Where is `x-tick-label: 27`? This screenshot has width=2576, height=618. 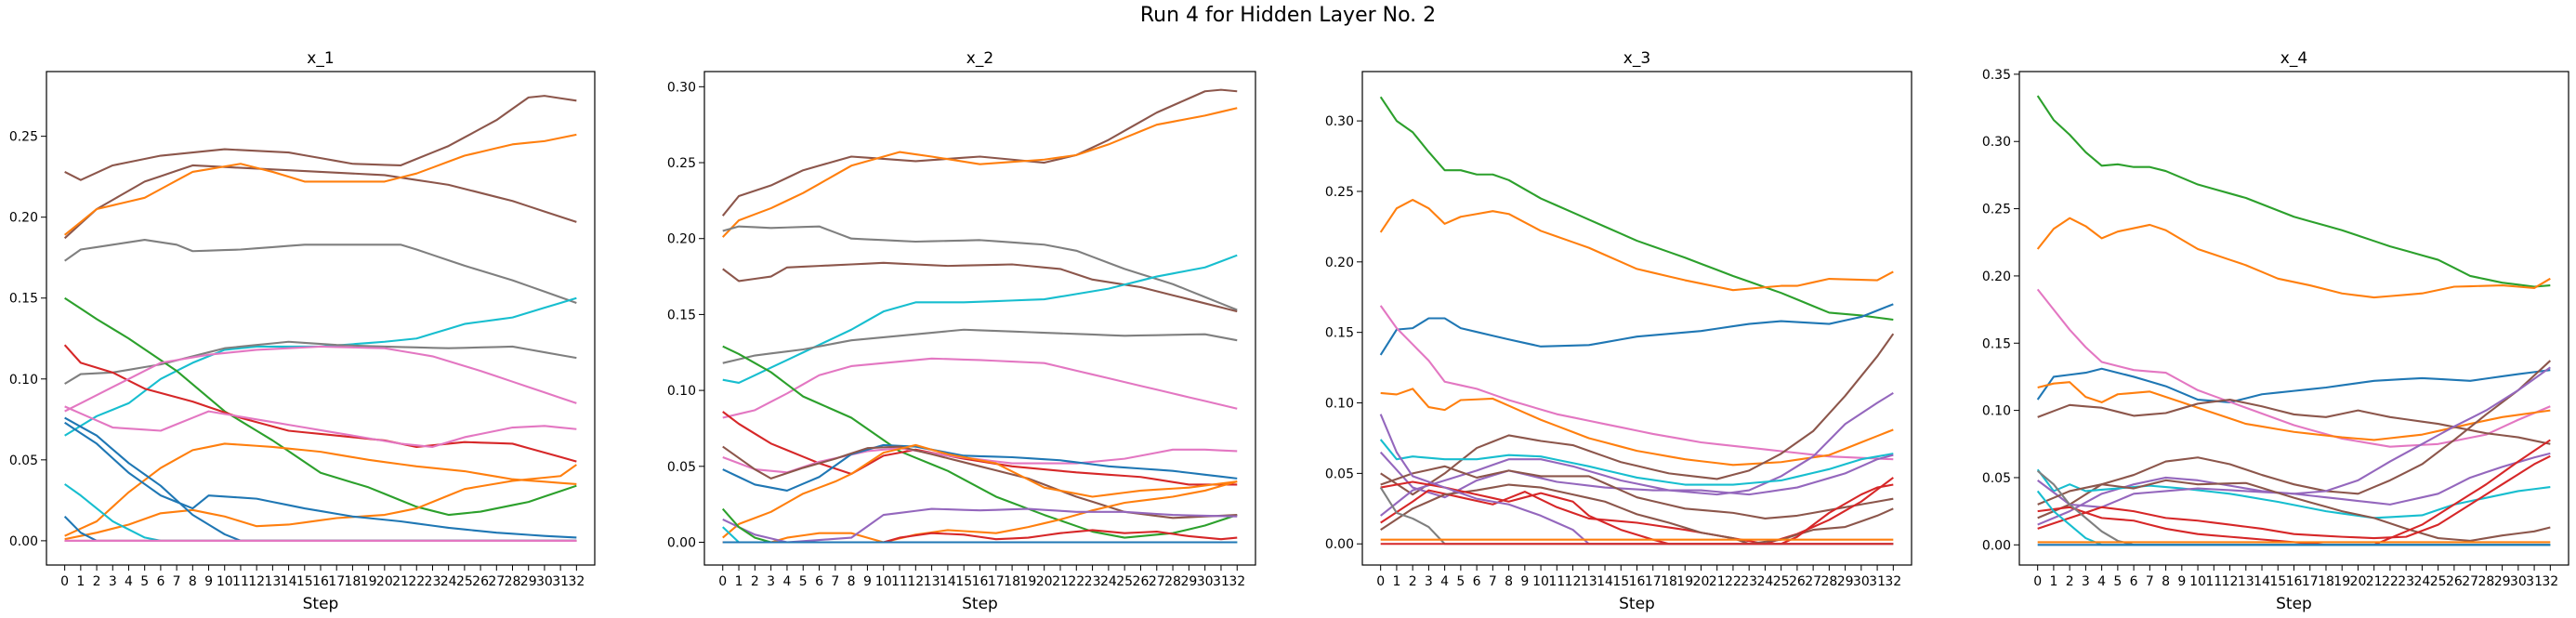
x-tick-label: 27 is located at coordinates (1813, 581).